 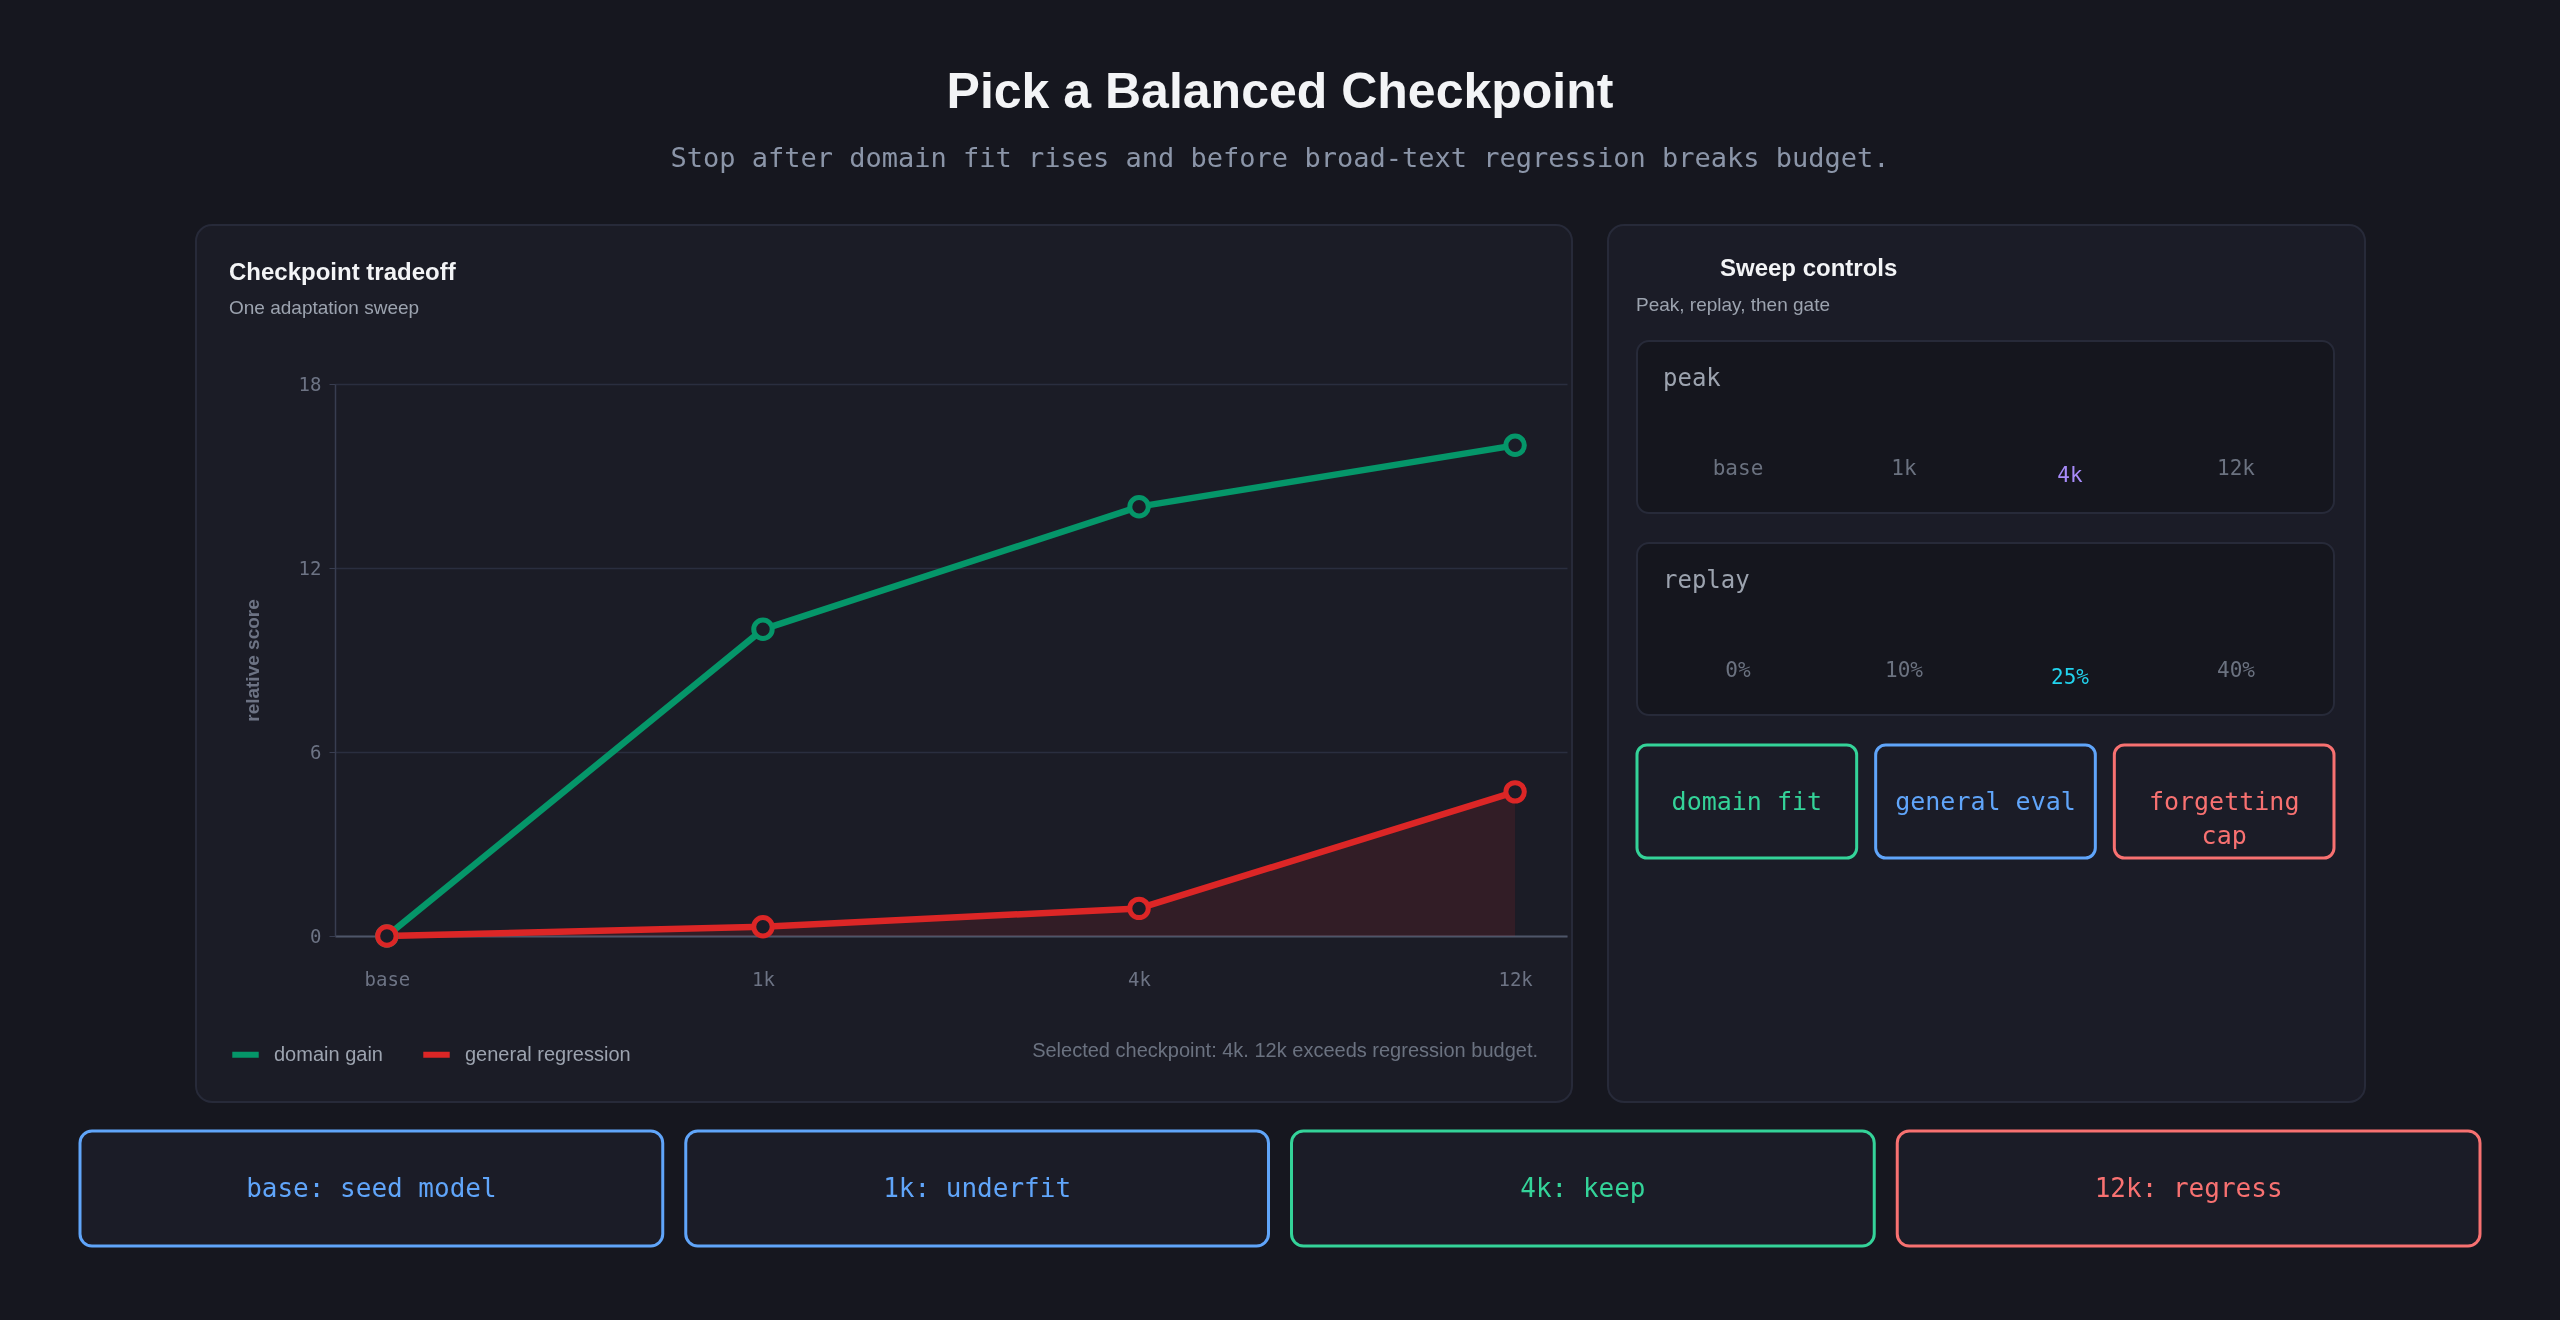 What do you see at coordinates (548, 1053) in the screenshot?
I see `legend-label: general regression` at bounding box center [548, 1053].